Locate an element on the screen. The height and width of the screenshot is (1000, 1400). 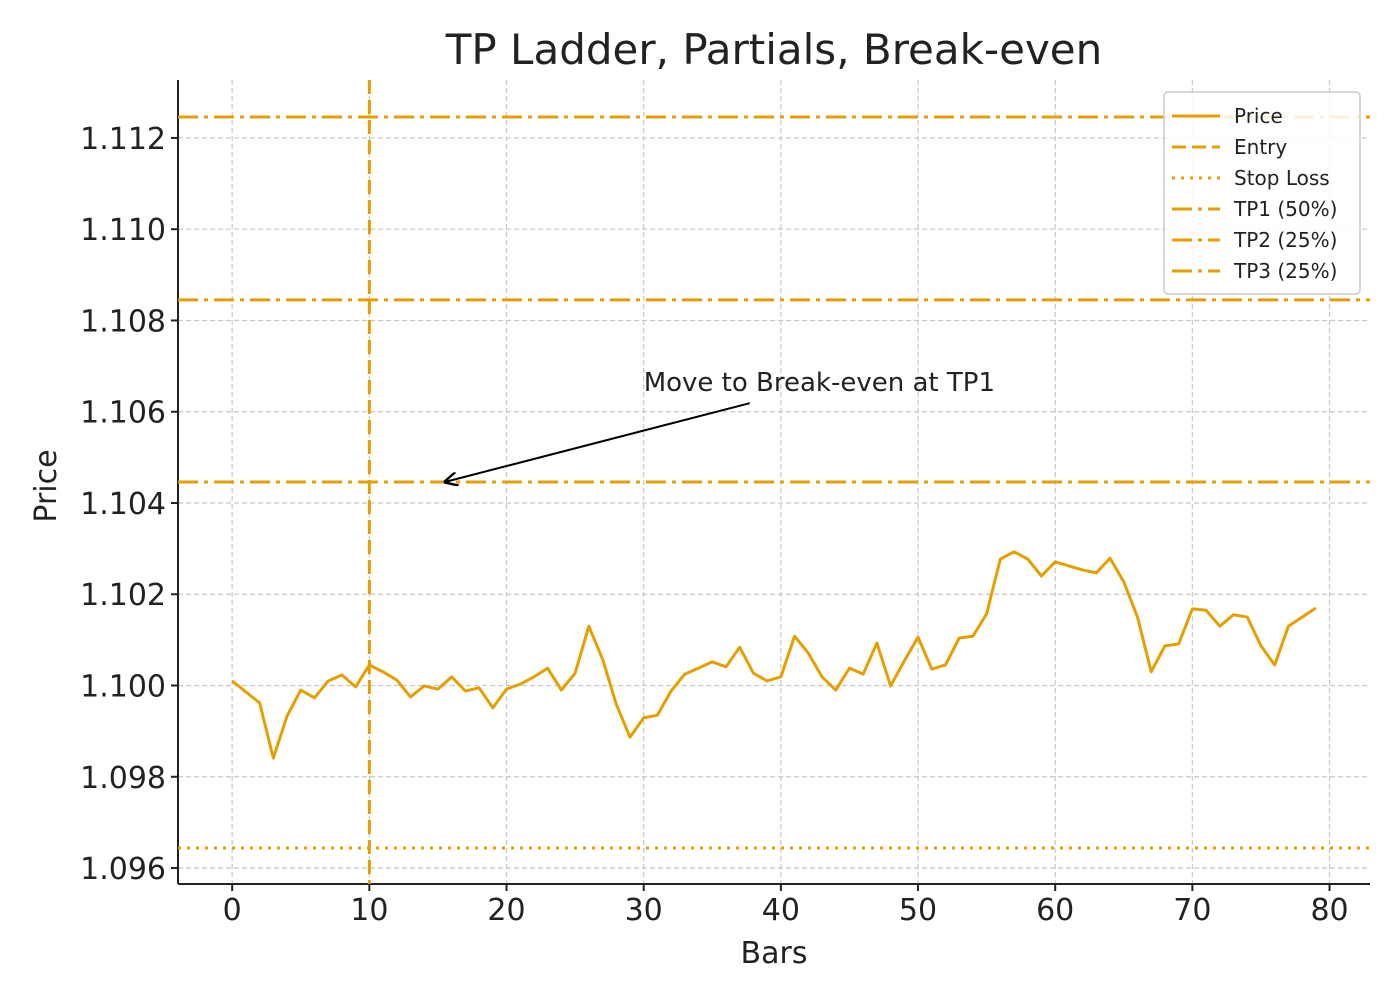
x-tick-label: 80 is located at coordinates (1329, 910).